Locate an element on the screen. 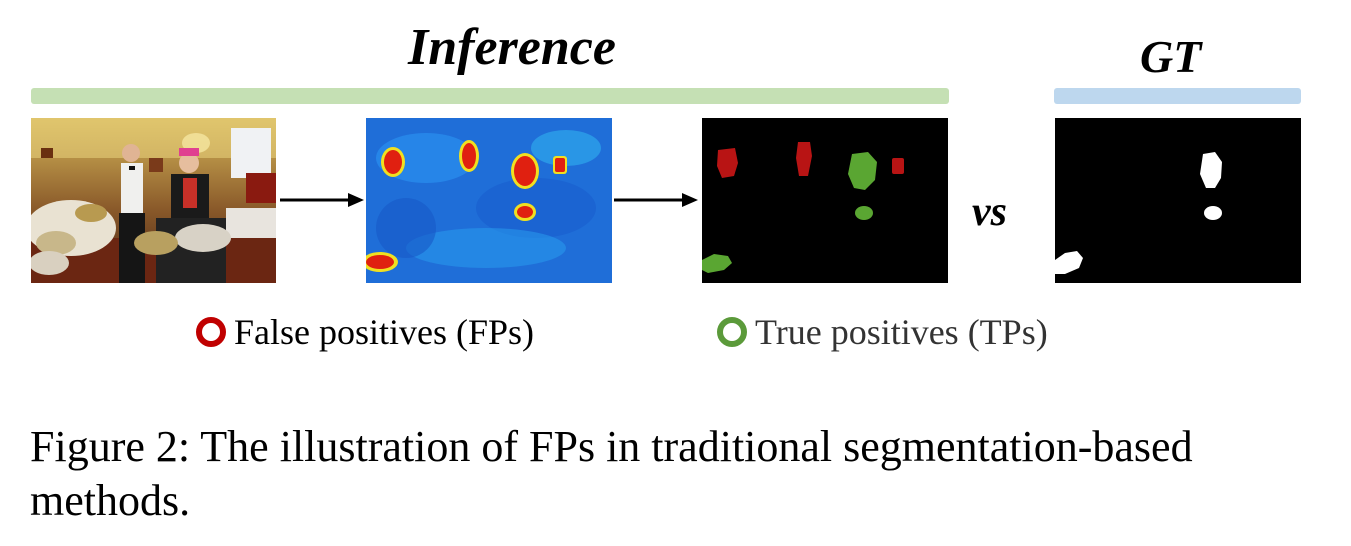 The image size is (1351, 546). prediction-mask is located at coordinates (825, 200).